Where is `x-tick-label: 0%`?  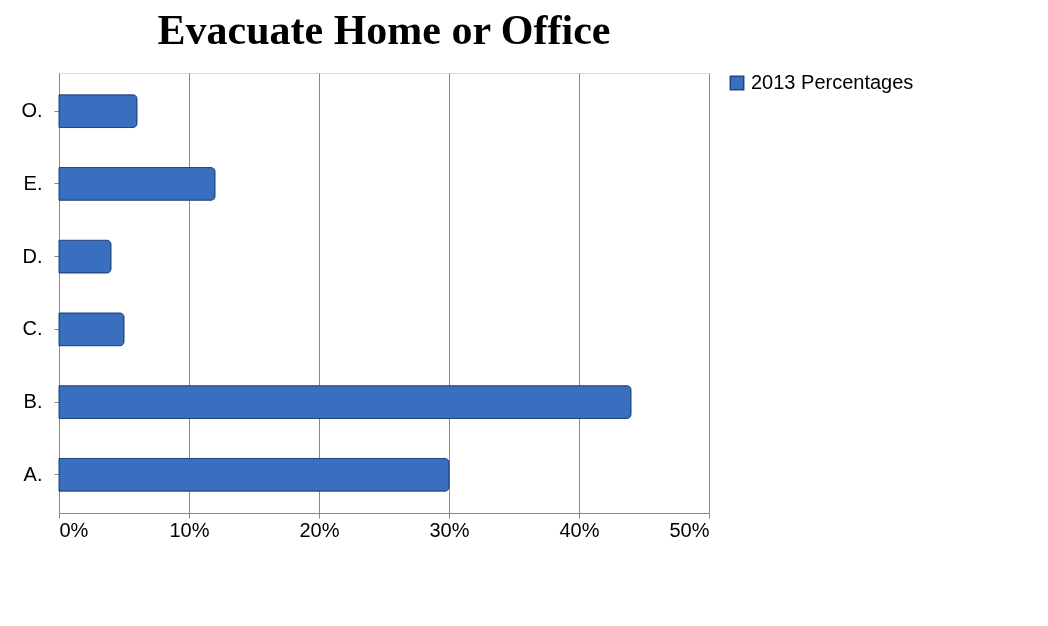
x-tick-label: 0% is located at coordinates (74, 529).